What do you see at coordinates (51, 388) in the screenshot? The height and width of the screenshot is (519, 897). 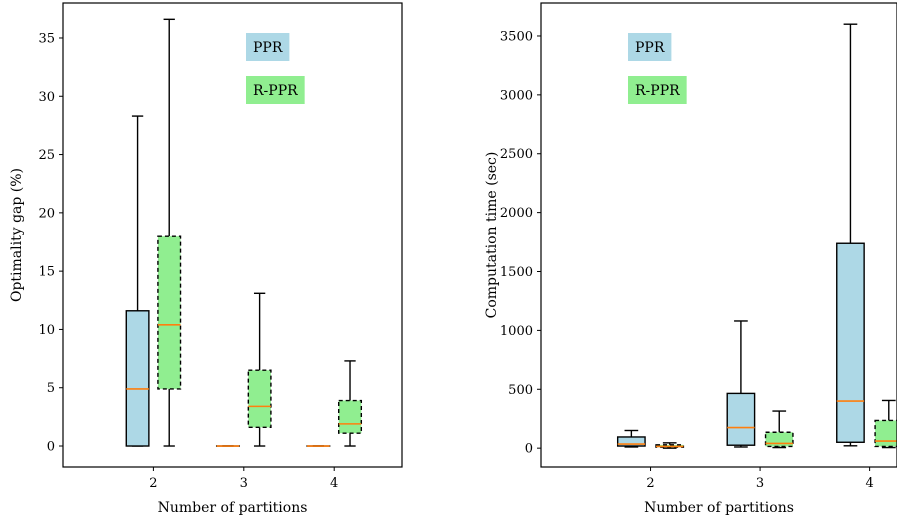 I see `y-tick-label: 5` at bounding box center [51, 388].